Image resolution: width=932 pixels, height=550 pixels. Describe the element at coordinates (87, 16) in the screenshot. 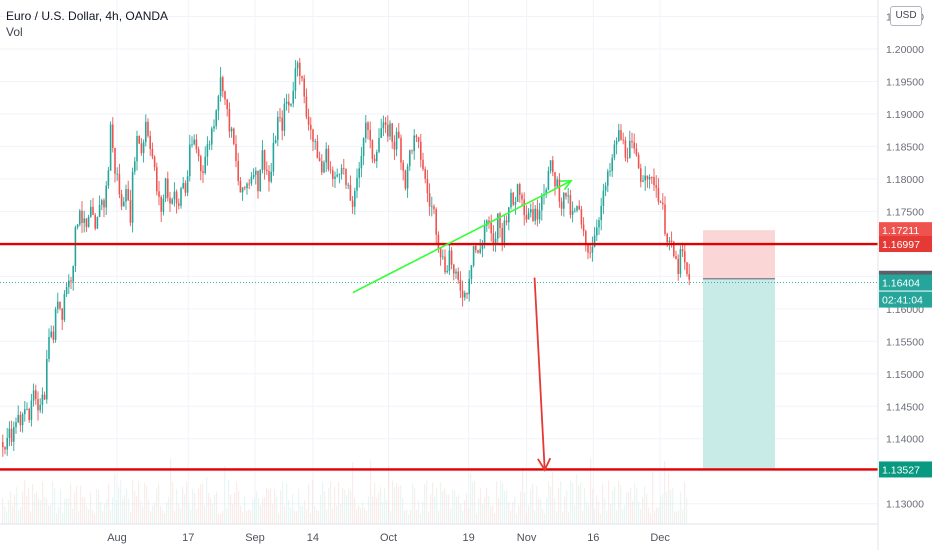

I see `symbol-title: Euro / U.S. Dollar, 4h, OANDA` at that location.